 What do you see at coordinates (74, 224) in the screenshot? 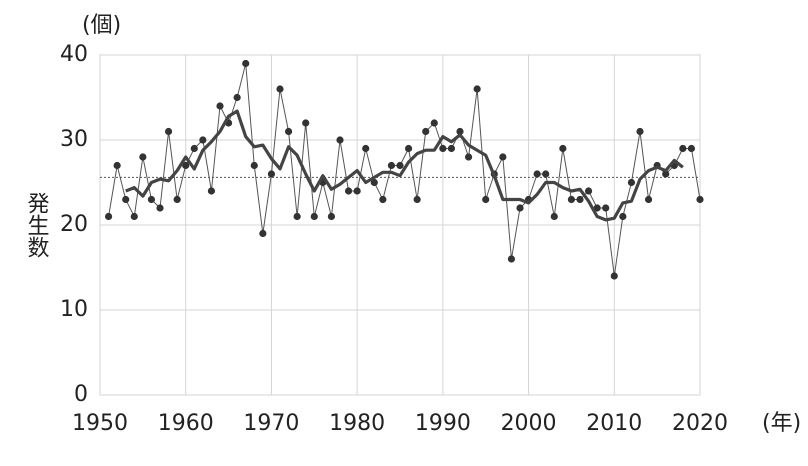
I see `y-tick-label: 20` at bounding box center [74, 224].